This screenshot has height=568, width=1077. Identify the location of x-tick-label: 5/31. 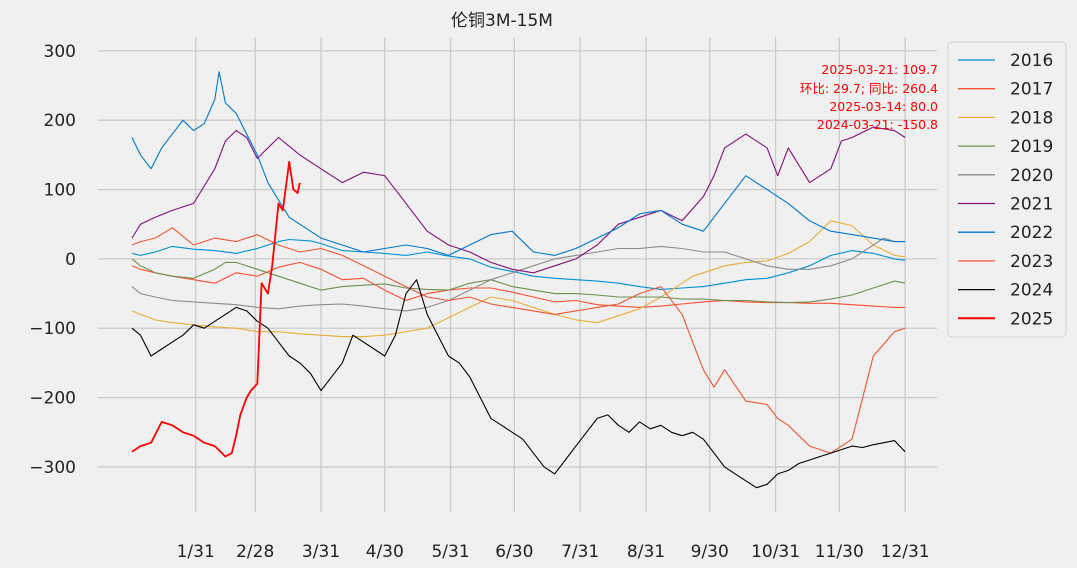
(450, 552).